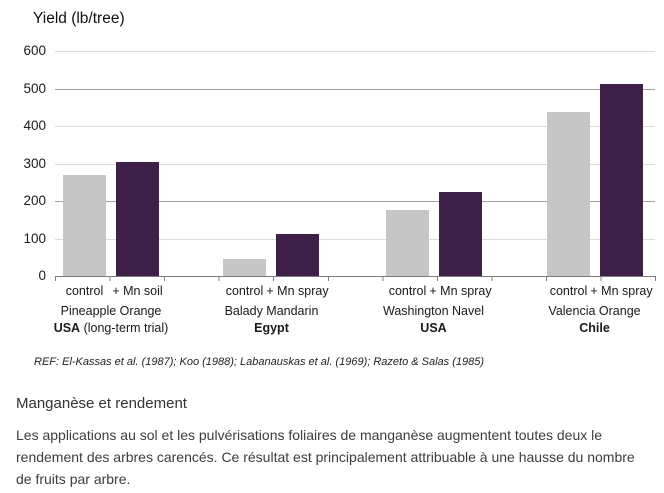 The width and height of the screenshot is (664, 493). What do you see at coordinates (568, 194) in the screenshot?
I see `bar-control-valencia-orange` at bounding box center [568, 194].